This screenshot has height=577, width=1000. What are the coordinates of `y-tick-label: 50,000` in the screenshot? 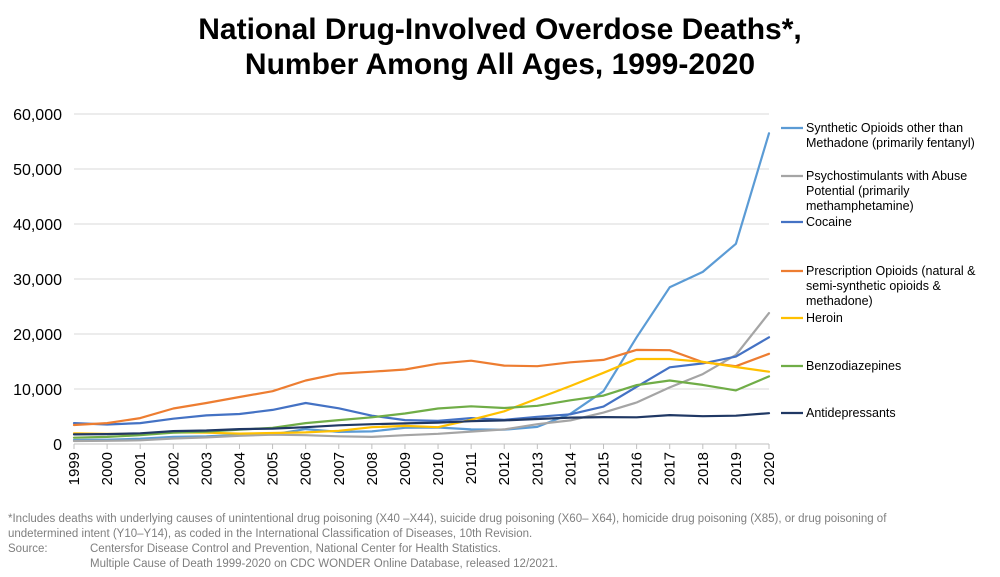 It's located at (37, 170).